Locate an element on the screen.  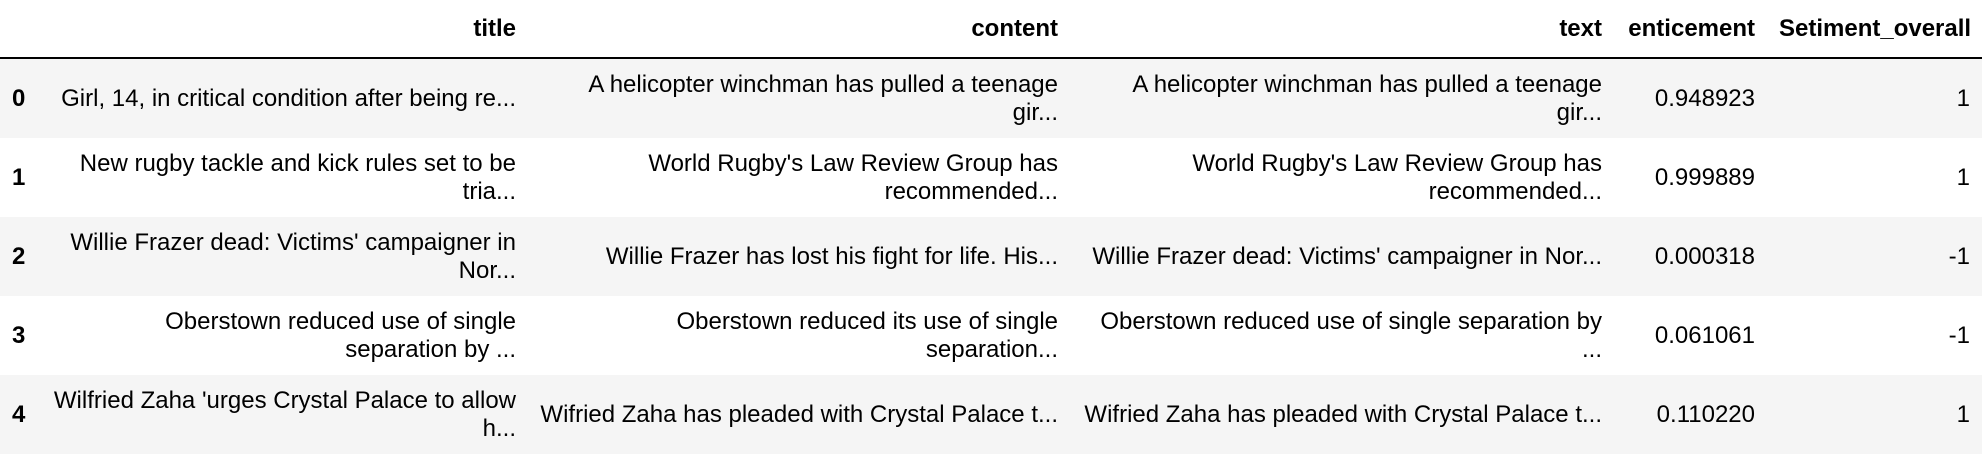
header-content: content is located at coordinates (799, 29).